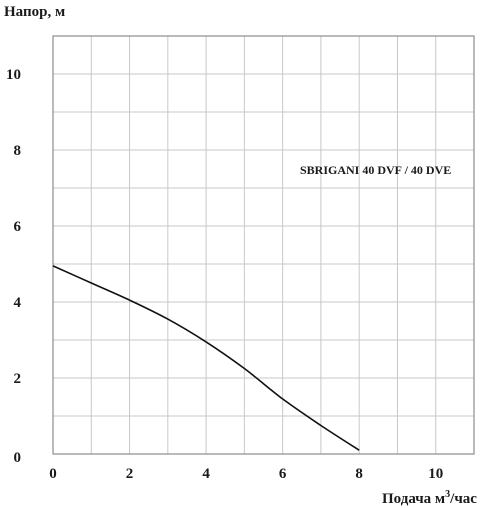  What do you see at coordinates (14, 266) in the screenshot?
I see `y-tick-labels: 0 2 4 6 8 10` at bounding box center [14, 266].